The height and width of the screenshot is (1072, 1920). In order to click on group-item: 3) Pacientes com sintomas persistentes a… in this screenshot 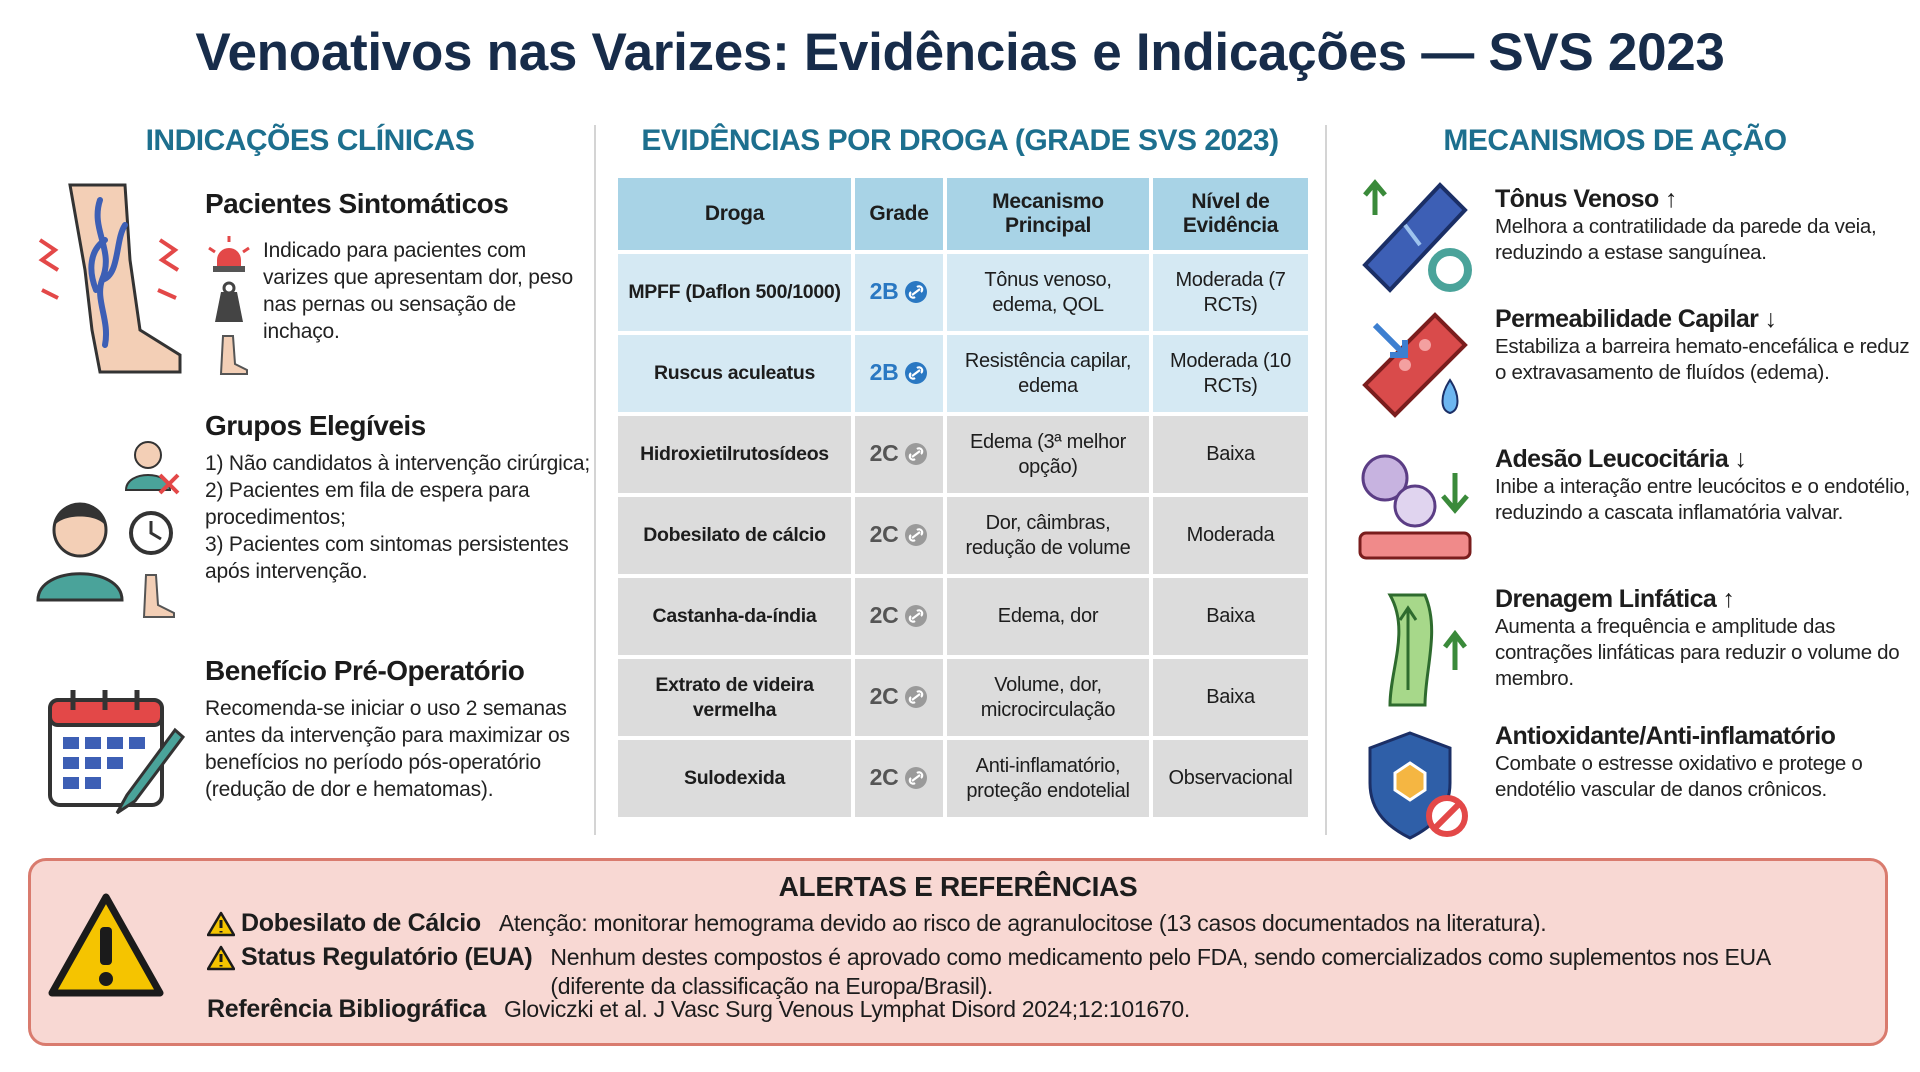, I will do `click(387, 558)`.